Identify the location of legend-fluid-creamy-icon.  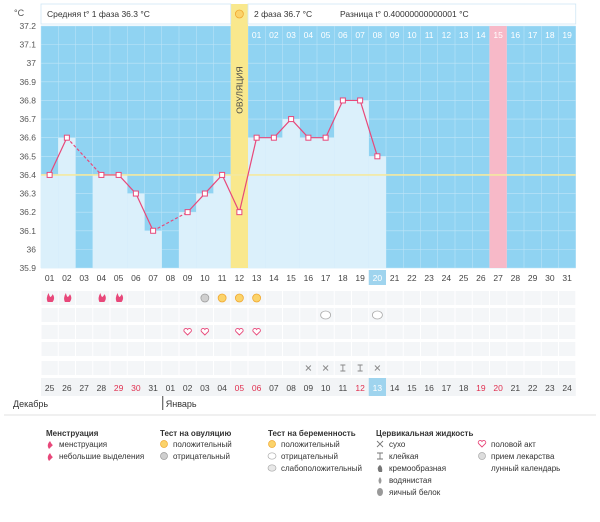
(380, 468).